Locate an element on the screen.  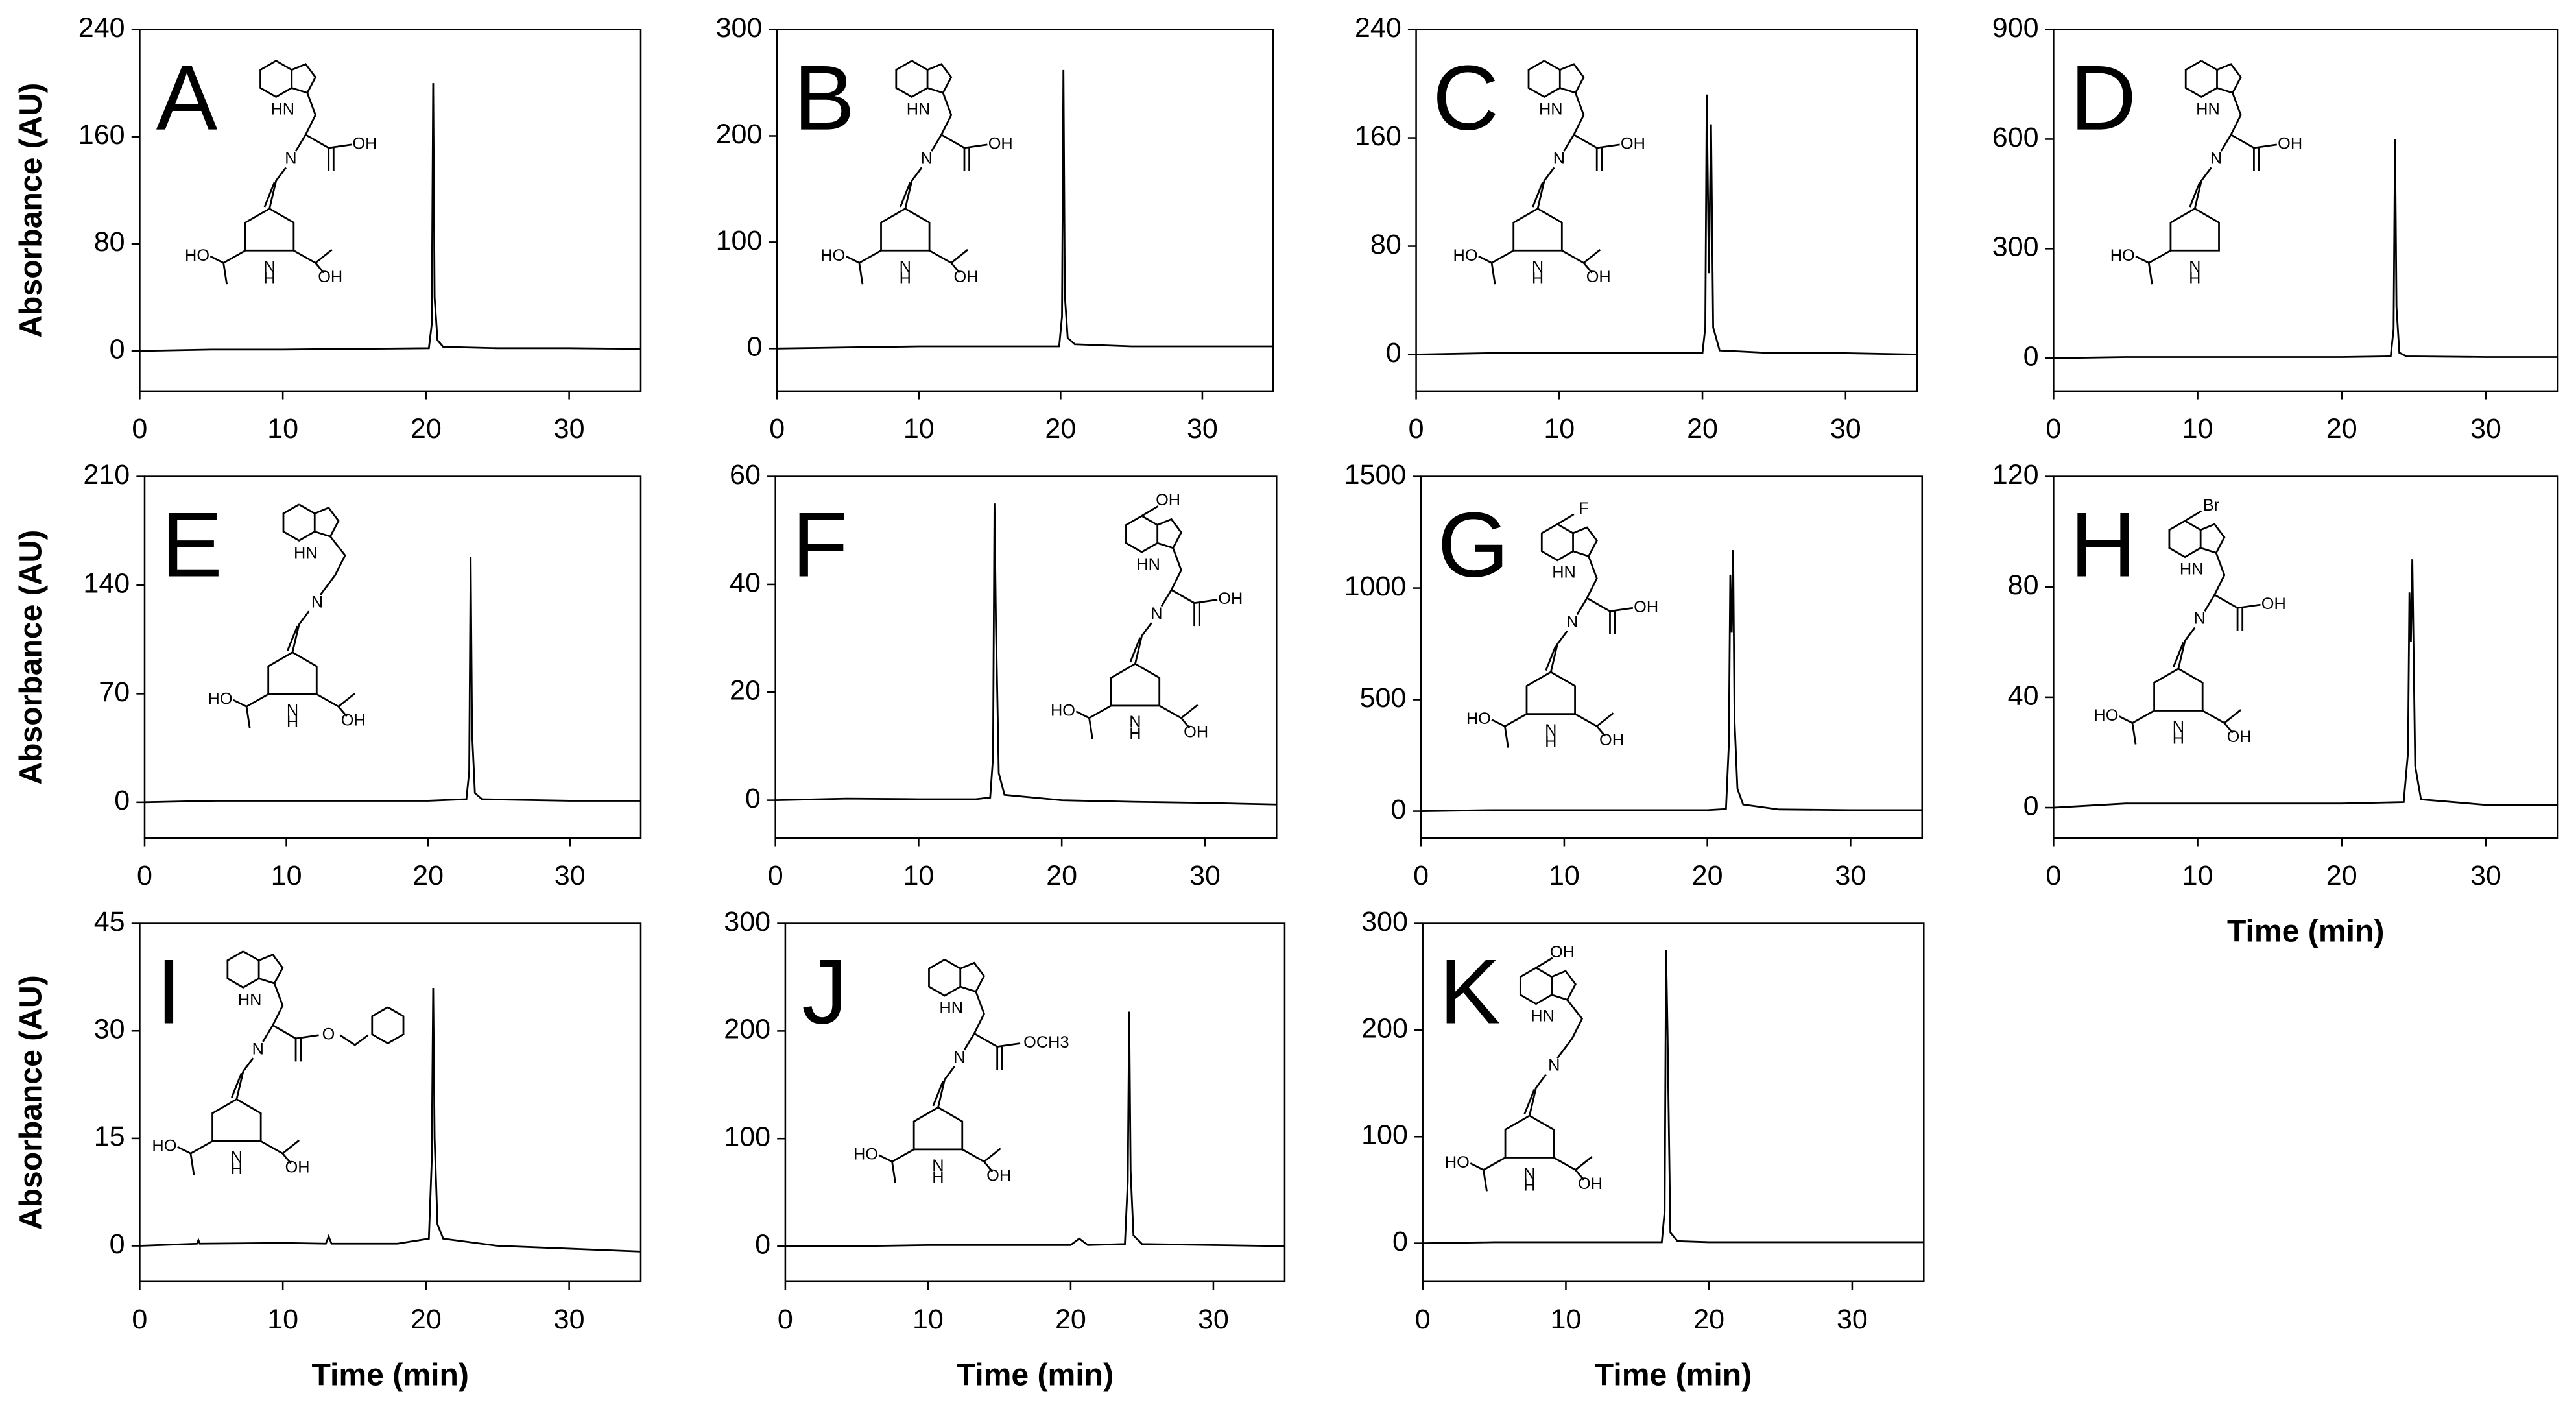
y-tick-label: 1500 is located at coordinates (1375, 474).